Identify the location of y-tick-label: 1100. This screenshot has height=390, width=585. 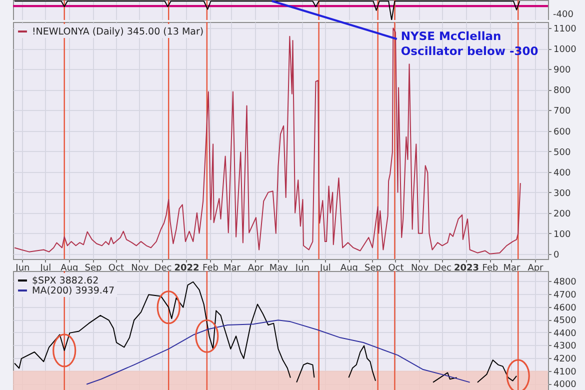
(565, 29).